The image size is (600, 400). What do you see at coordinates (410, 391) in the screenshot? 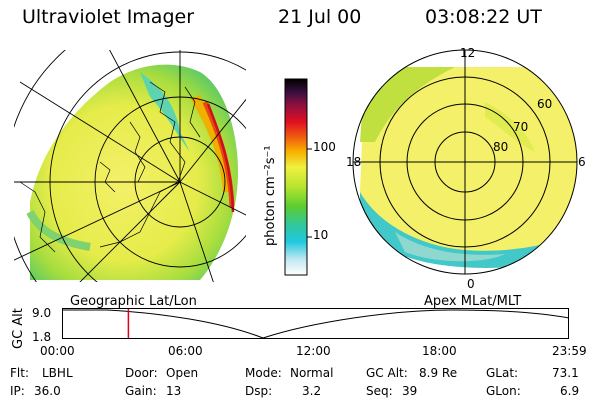
I see `seq-value: 39` at bounding box center [410, 391].